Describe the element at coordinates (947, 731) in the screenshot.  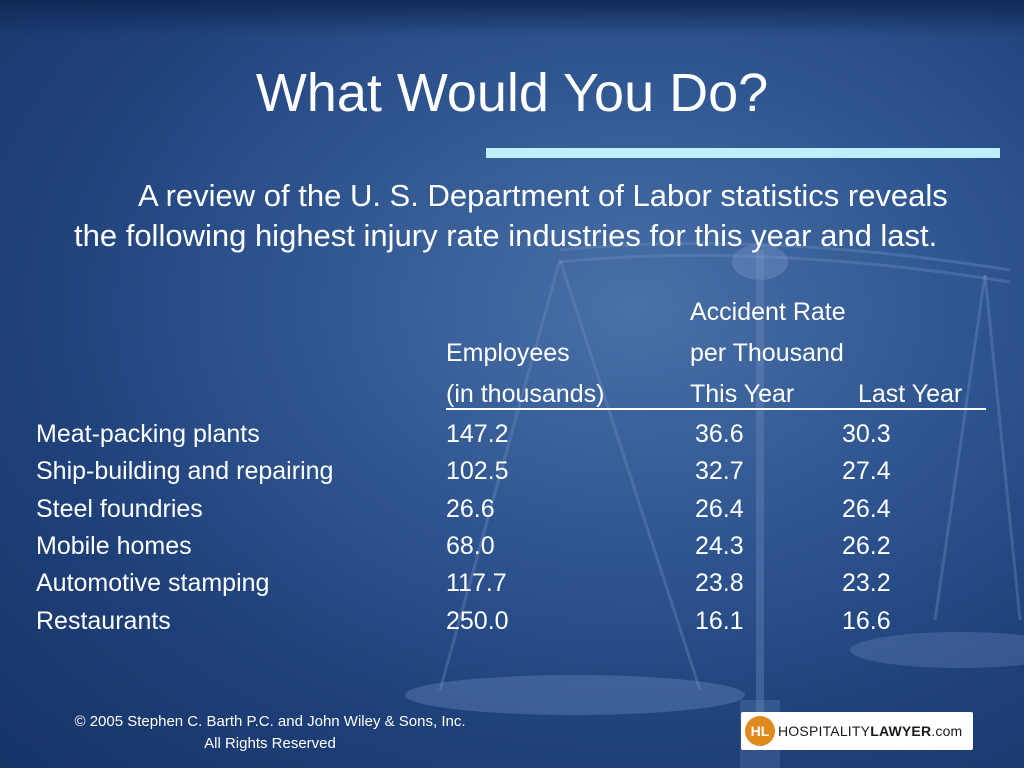
I see `logo-text-suffix: .com` at that location.